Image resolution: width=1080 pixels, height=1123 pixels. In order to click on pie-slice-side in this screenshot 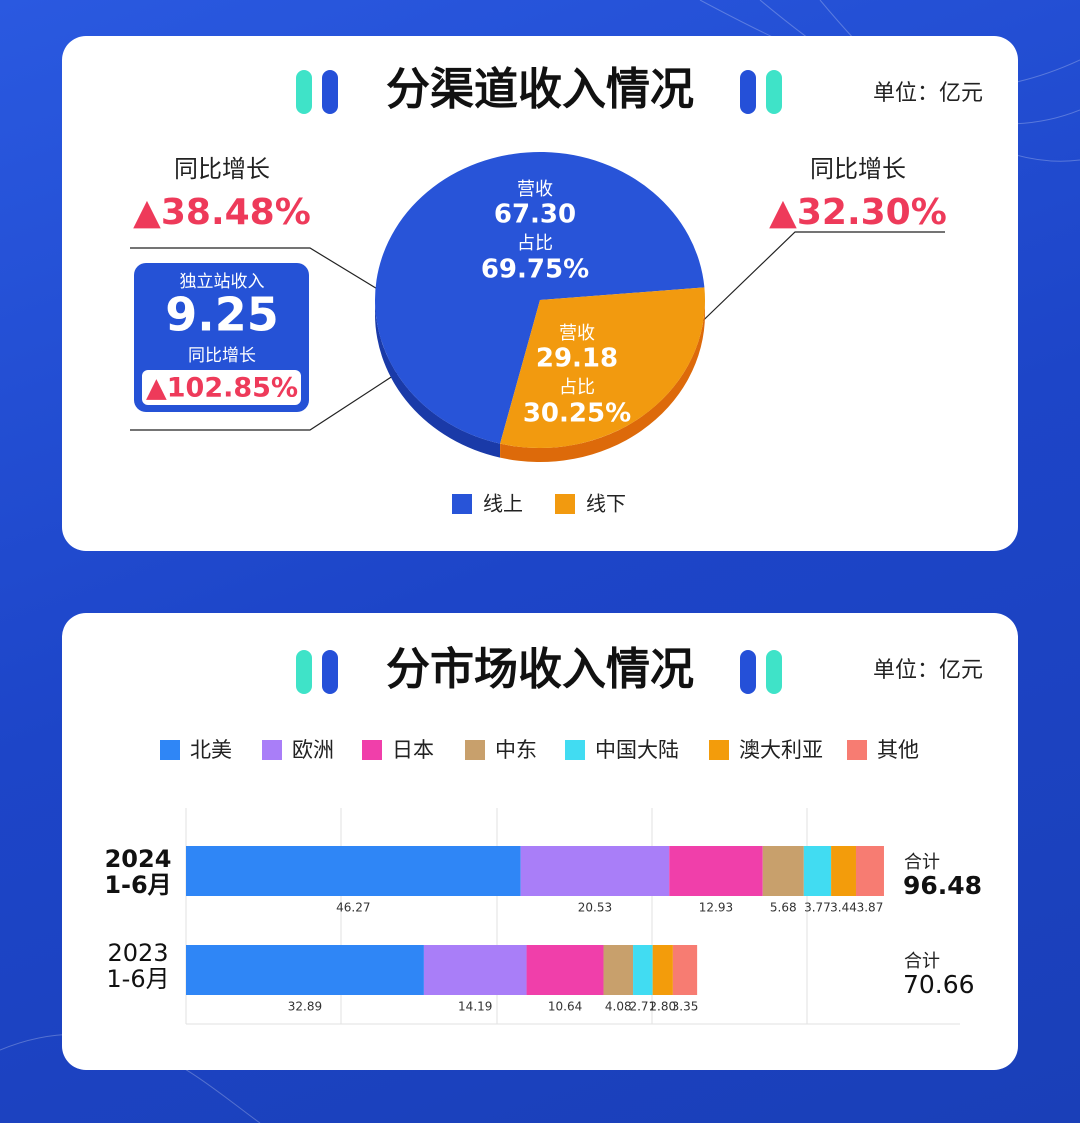, I will do `click(438, 379)`.